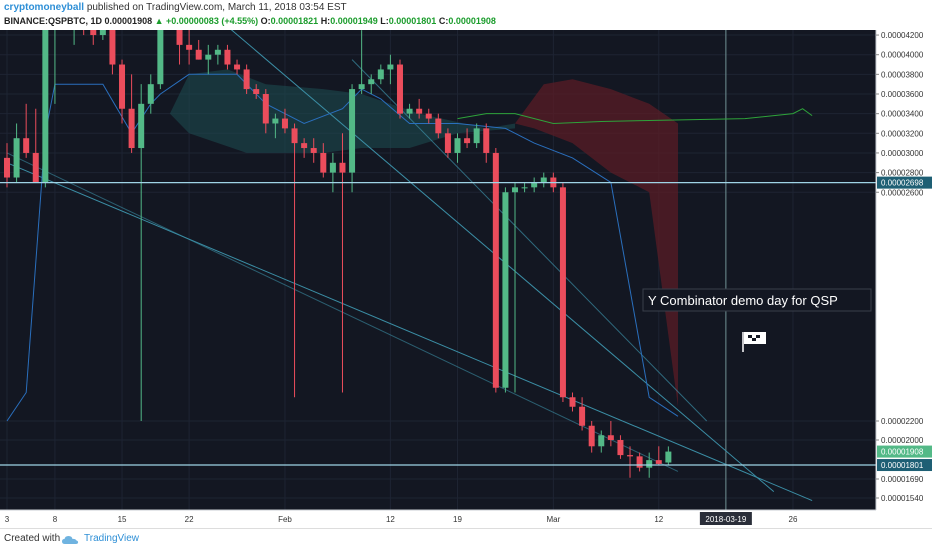 The image size is (932, 550). I want to click on lagging-line, so click(635, 116).